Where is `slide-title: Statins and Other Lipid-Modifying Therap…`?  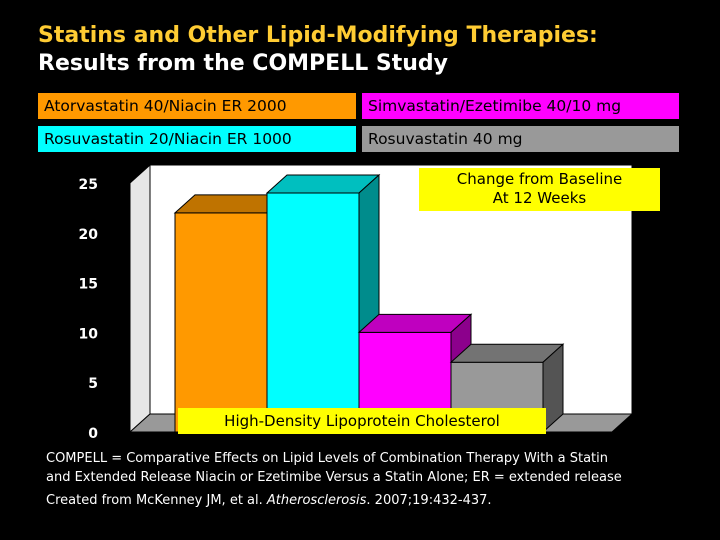 slide-title: Statins and Other Lipid-Modifying Therap… is located at coordinates (318, 50).